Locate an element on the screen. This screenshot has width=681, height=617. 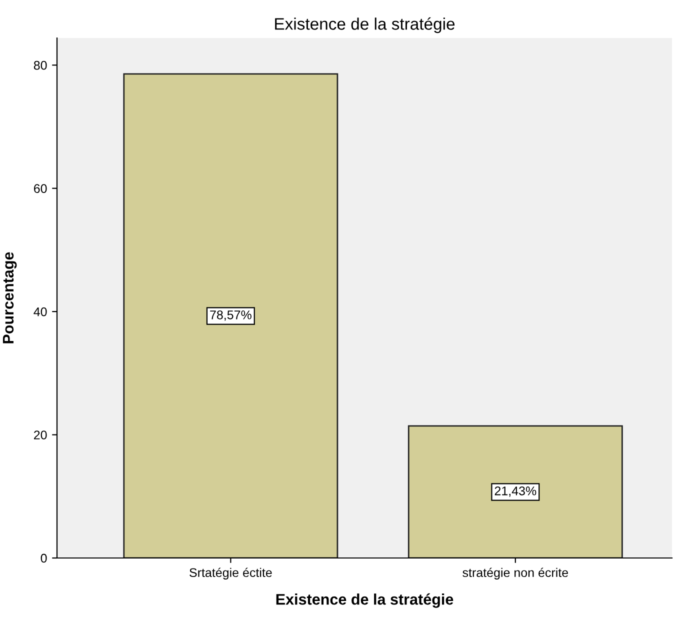
y-tick-label: 20 is located at coordinates (40, 435).